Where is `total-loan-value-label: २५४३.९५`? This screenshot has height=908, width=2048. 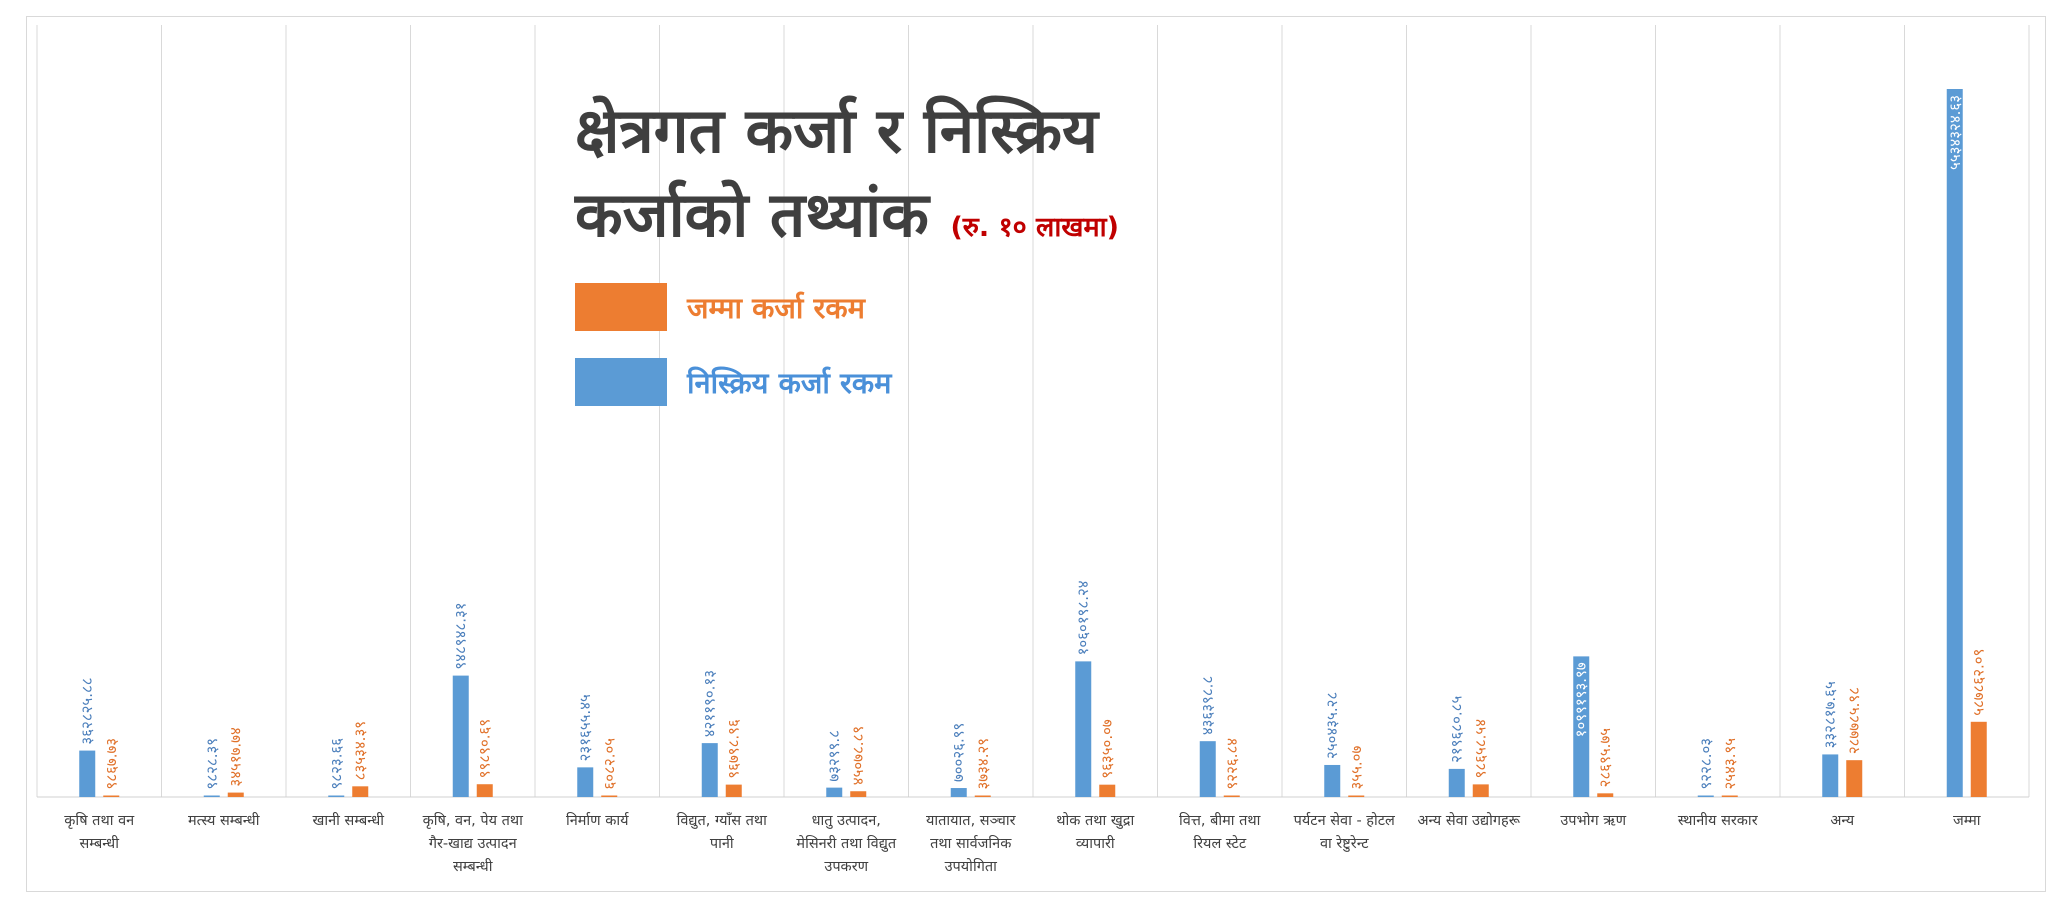
total-loan-value-label: २५४३.९५ is located at coordinates (1730, 764).